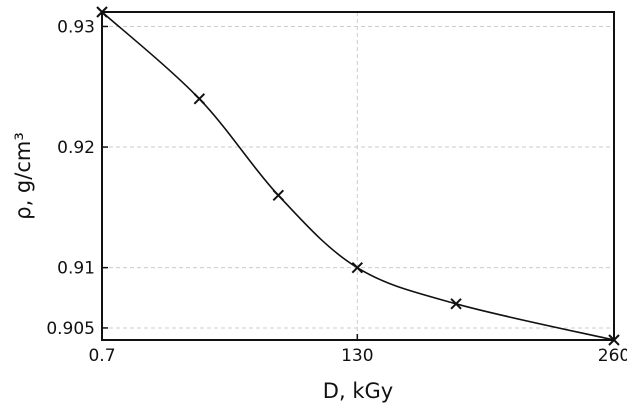 The width and height of the screenshot is (627, 404). What do you see at coordinates (76, 27) in the screenshot?
I see `y-tick-label: 0.93` at bounding box center [76, 27].